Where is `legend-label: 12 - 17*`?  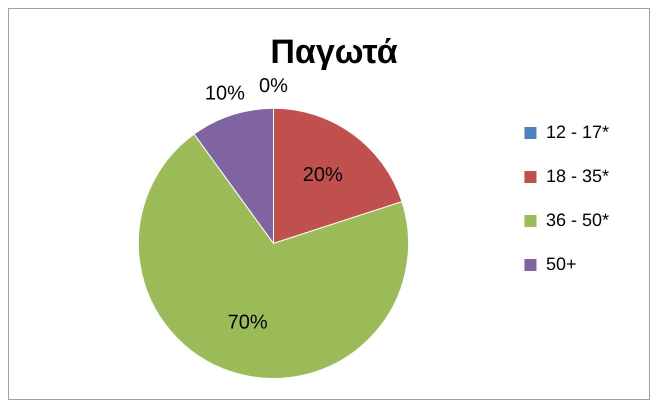
legend-label: 12 - 17* is located at coordinates (578, 132).